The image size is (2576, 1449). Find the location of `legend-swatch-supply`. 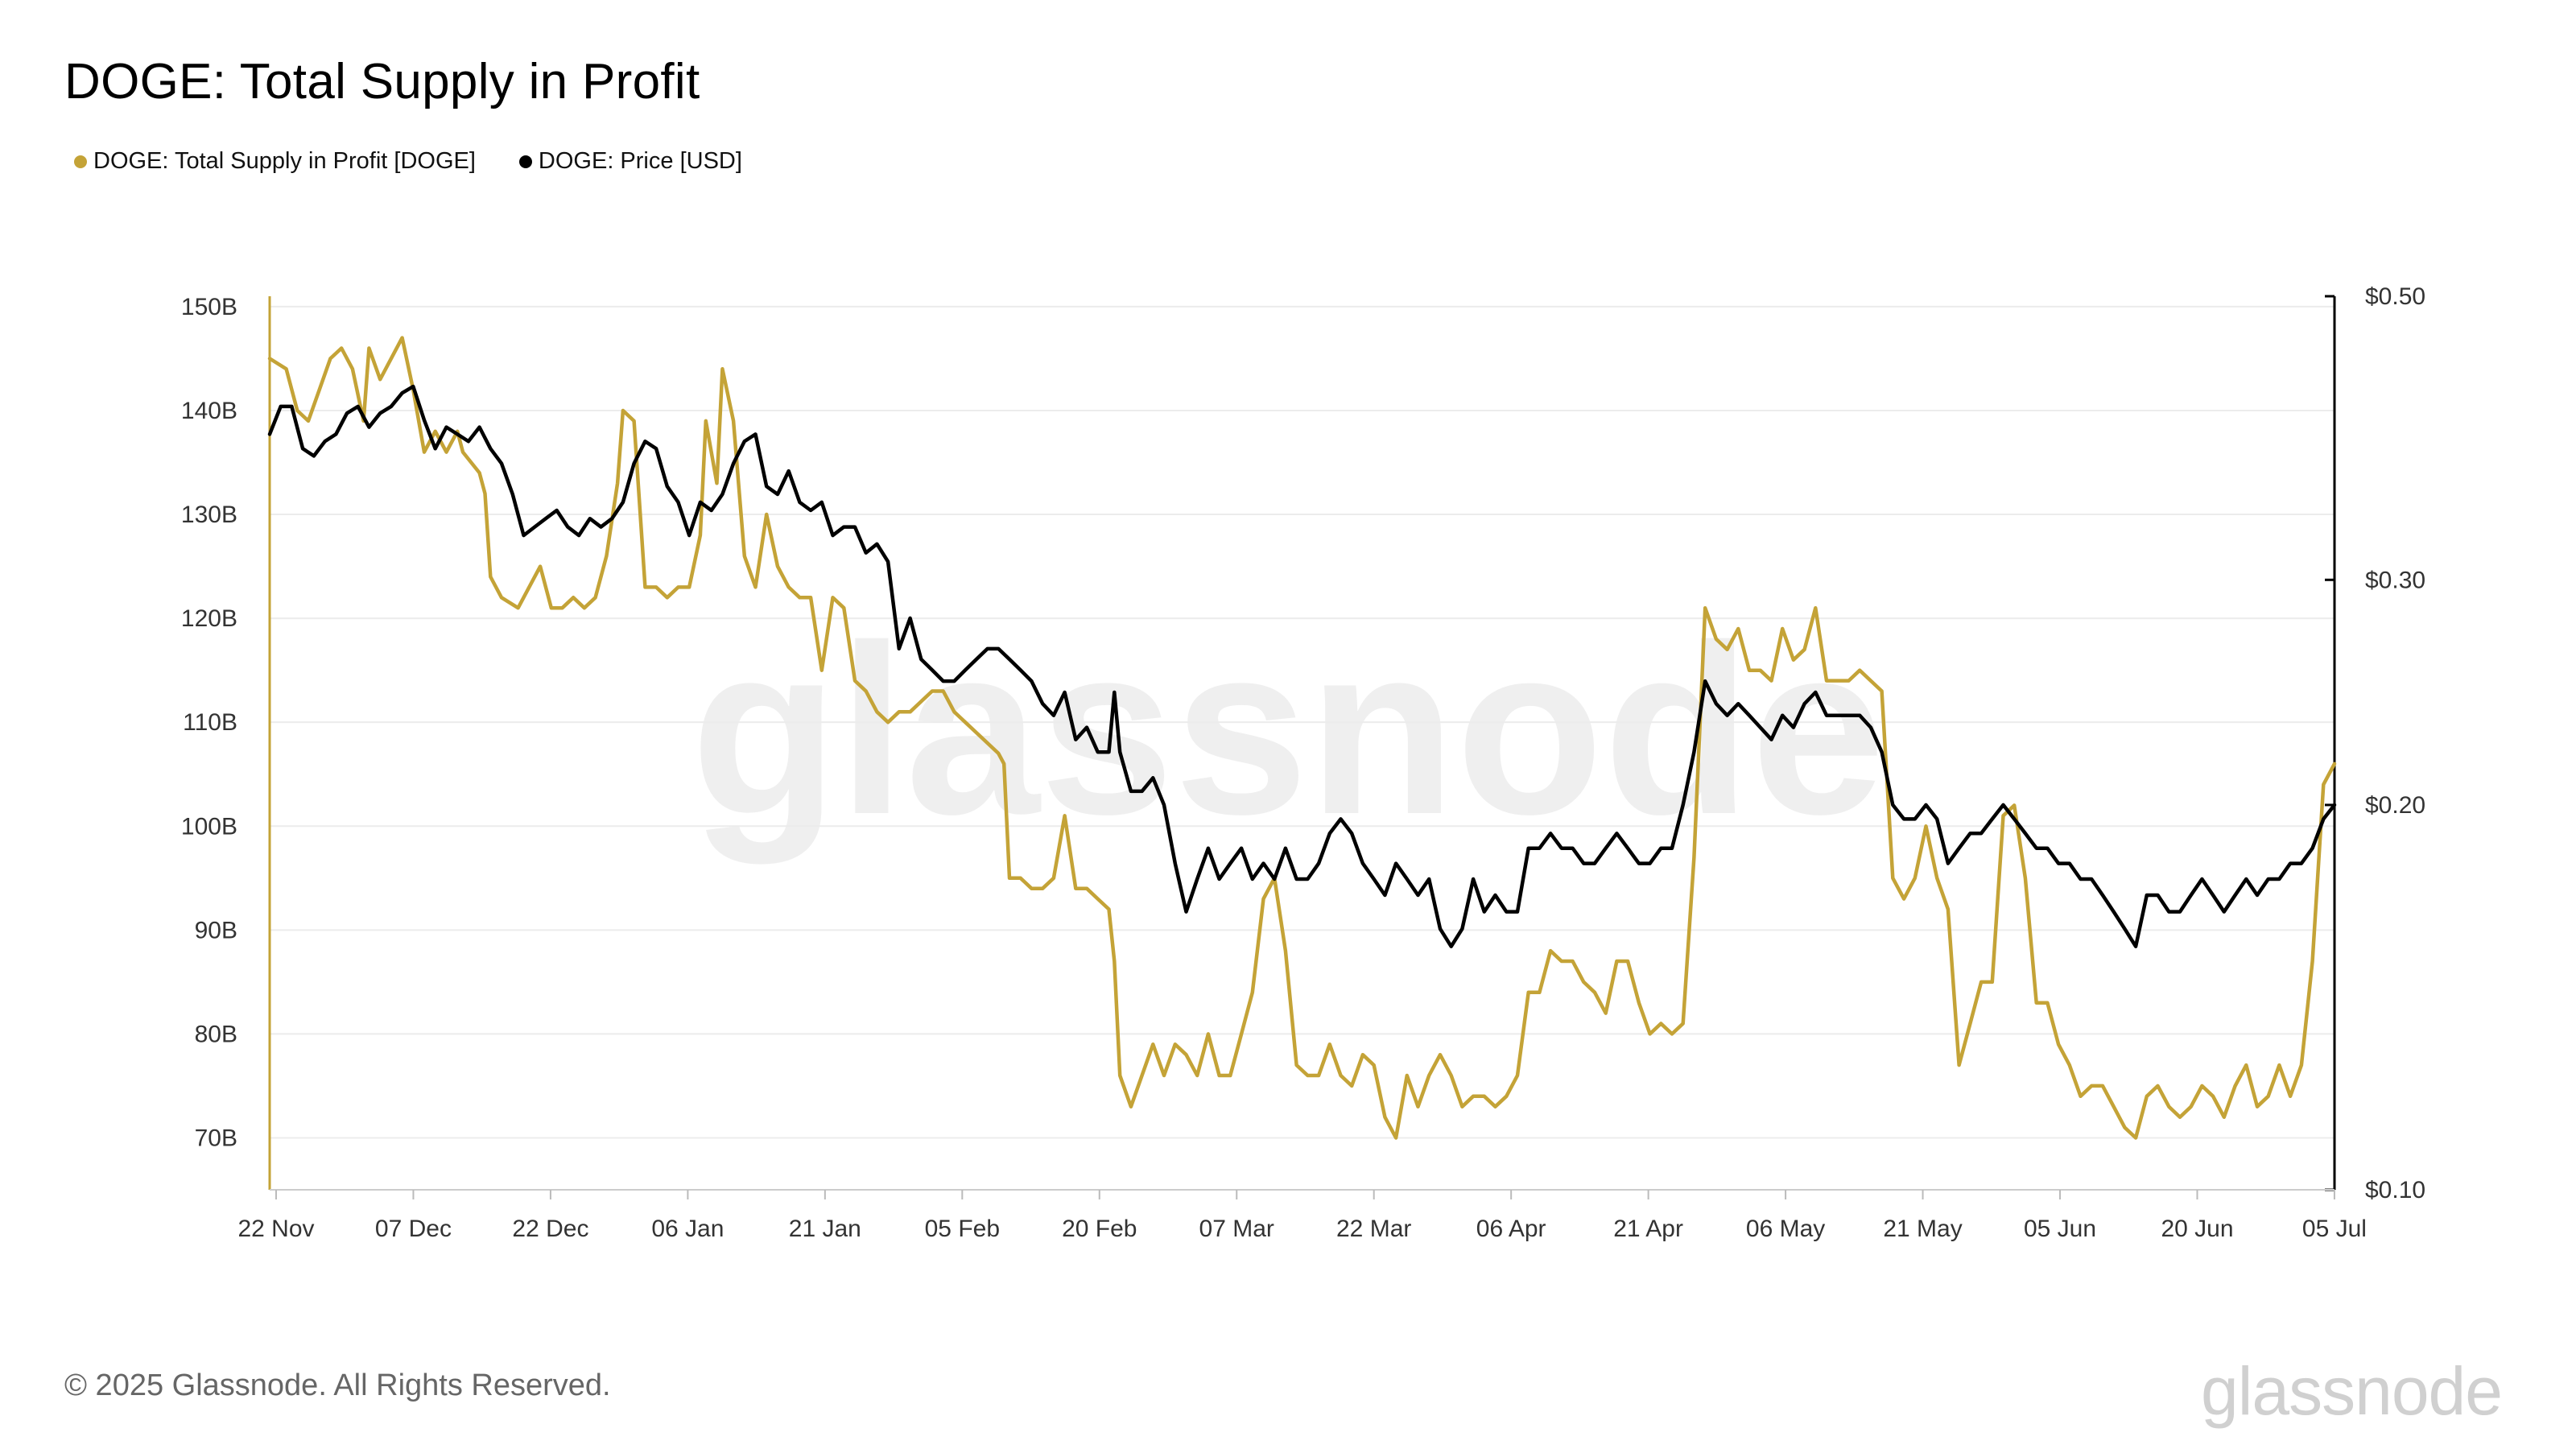

legend-swatch-supply is located at coordinates (80, 161).